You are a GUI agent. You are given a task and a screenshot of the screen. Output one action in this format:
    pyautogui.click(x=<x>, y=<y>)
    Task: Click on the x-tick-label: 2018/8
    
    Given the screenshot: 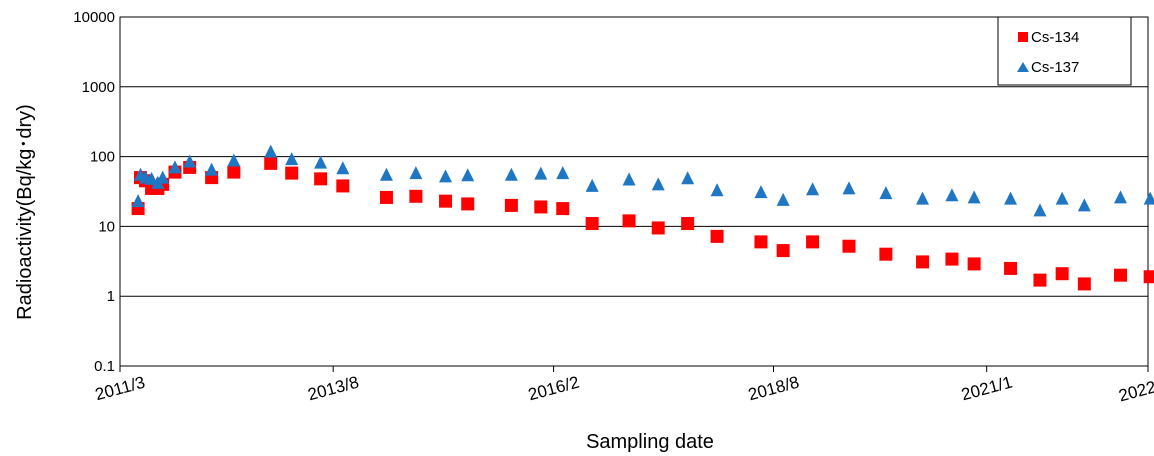 What is the action you would take?
    pyautogui.click(x=773, y=389)
    